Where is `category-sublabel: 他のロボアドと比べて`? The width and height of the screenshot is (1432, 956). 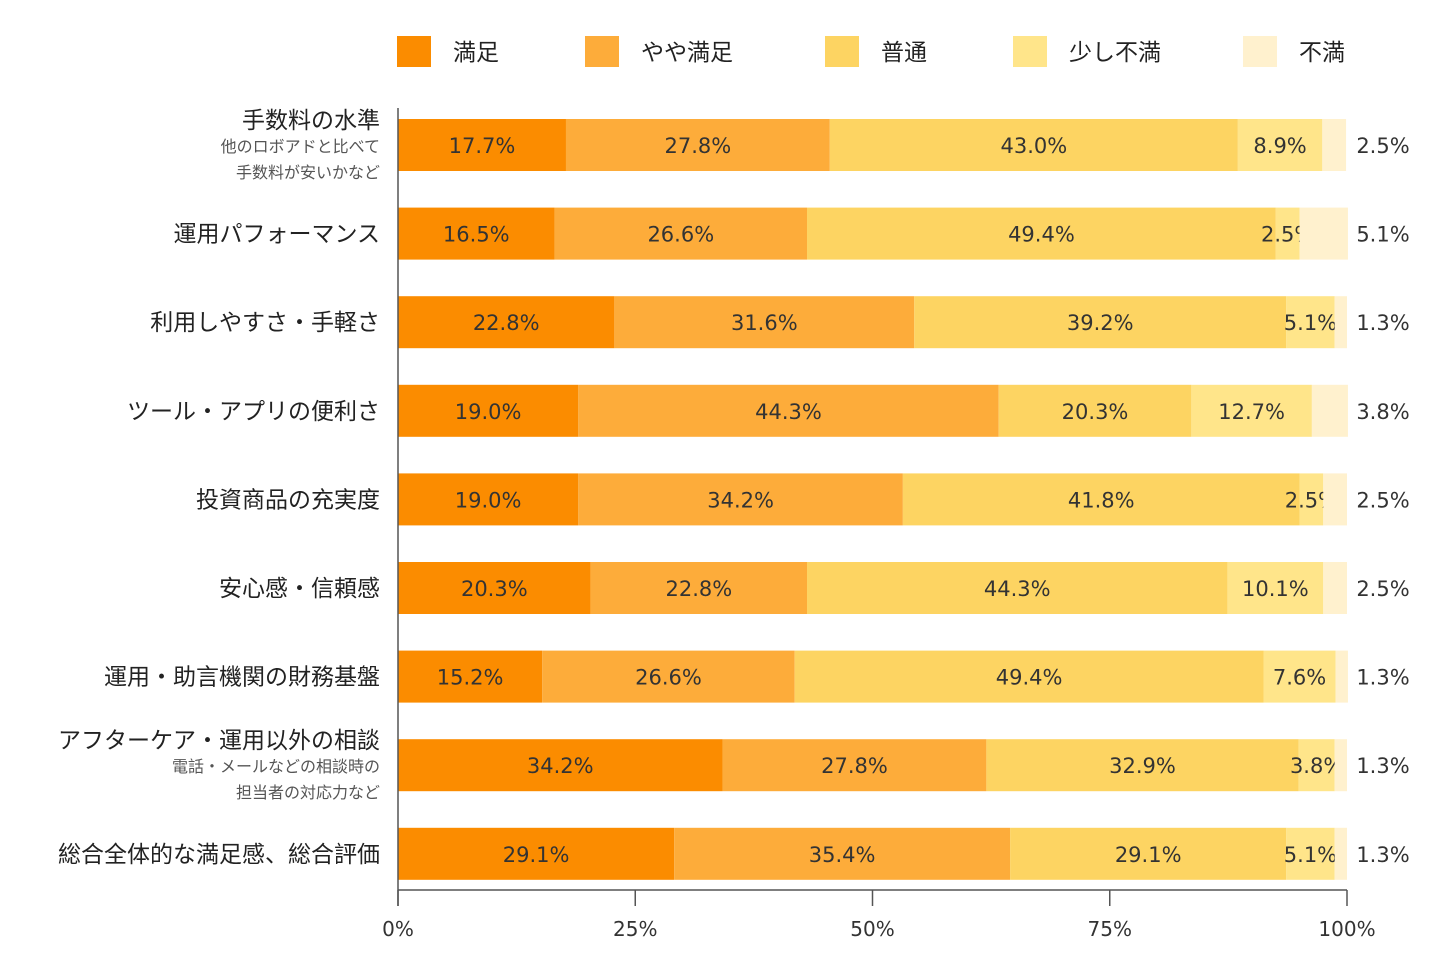 category-sublabel: 他のロボアドと比べて is located at coordinates (300, 146).